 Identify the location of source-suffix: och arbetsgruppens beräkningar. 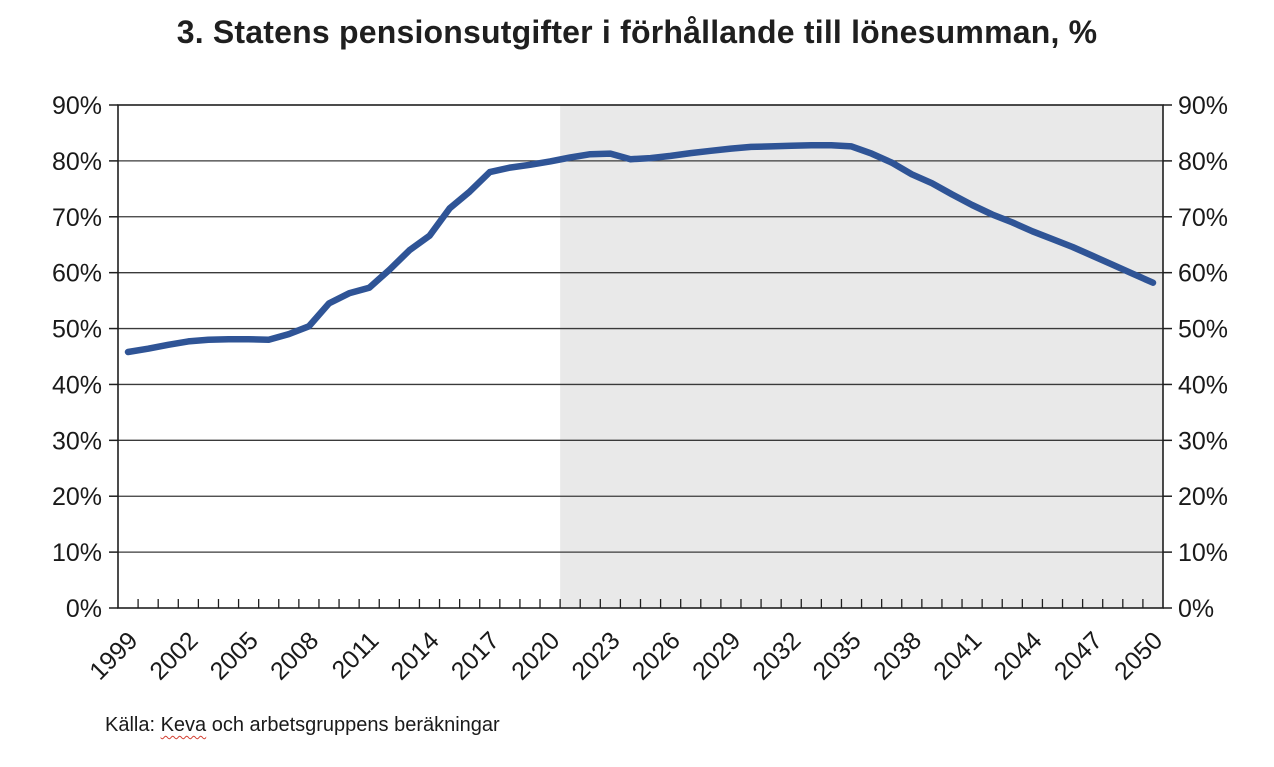
(353, 725).